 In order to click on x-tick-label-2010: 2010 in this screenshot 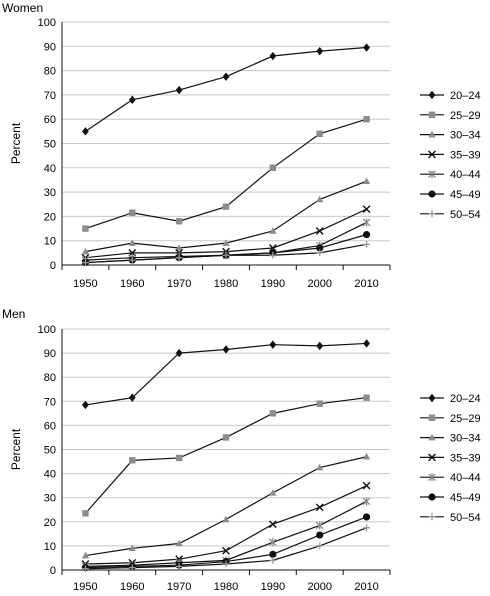, I will do `click(366, 284)`.